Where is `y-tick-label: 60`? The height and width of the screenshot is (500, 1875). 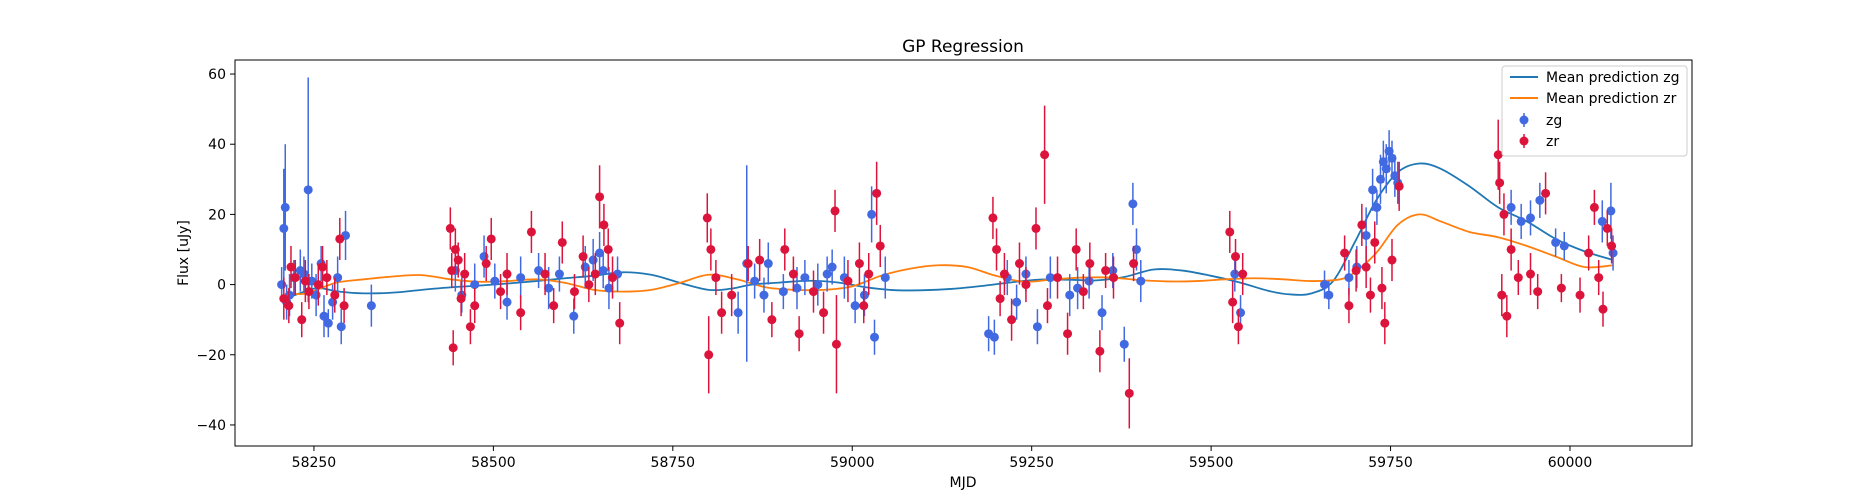 y-tick-label: 60 is located at coordinates (217, 75).